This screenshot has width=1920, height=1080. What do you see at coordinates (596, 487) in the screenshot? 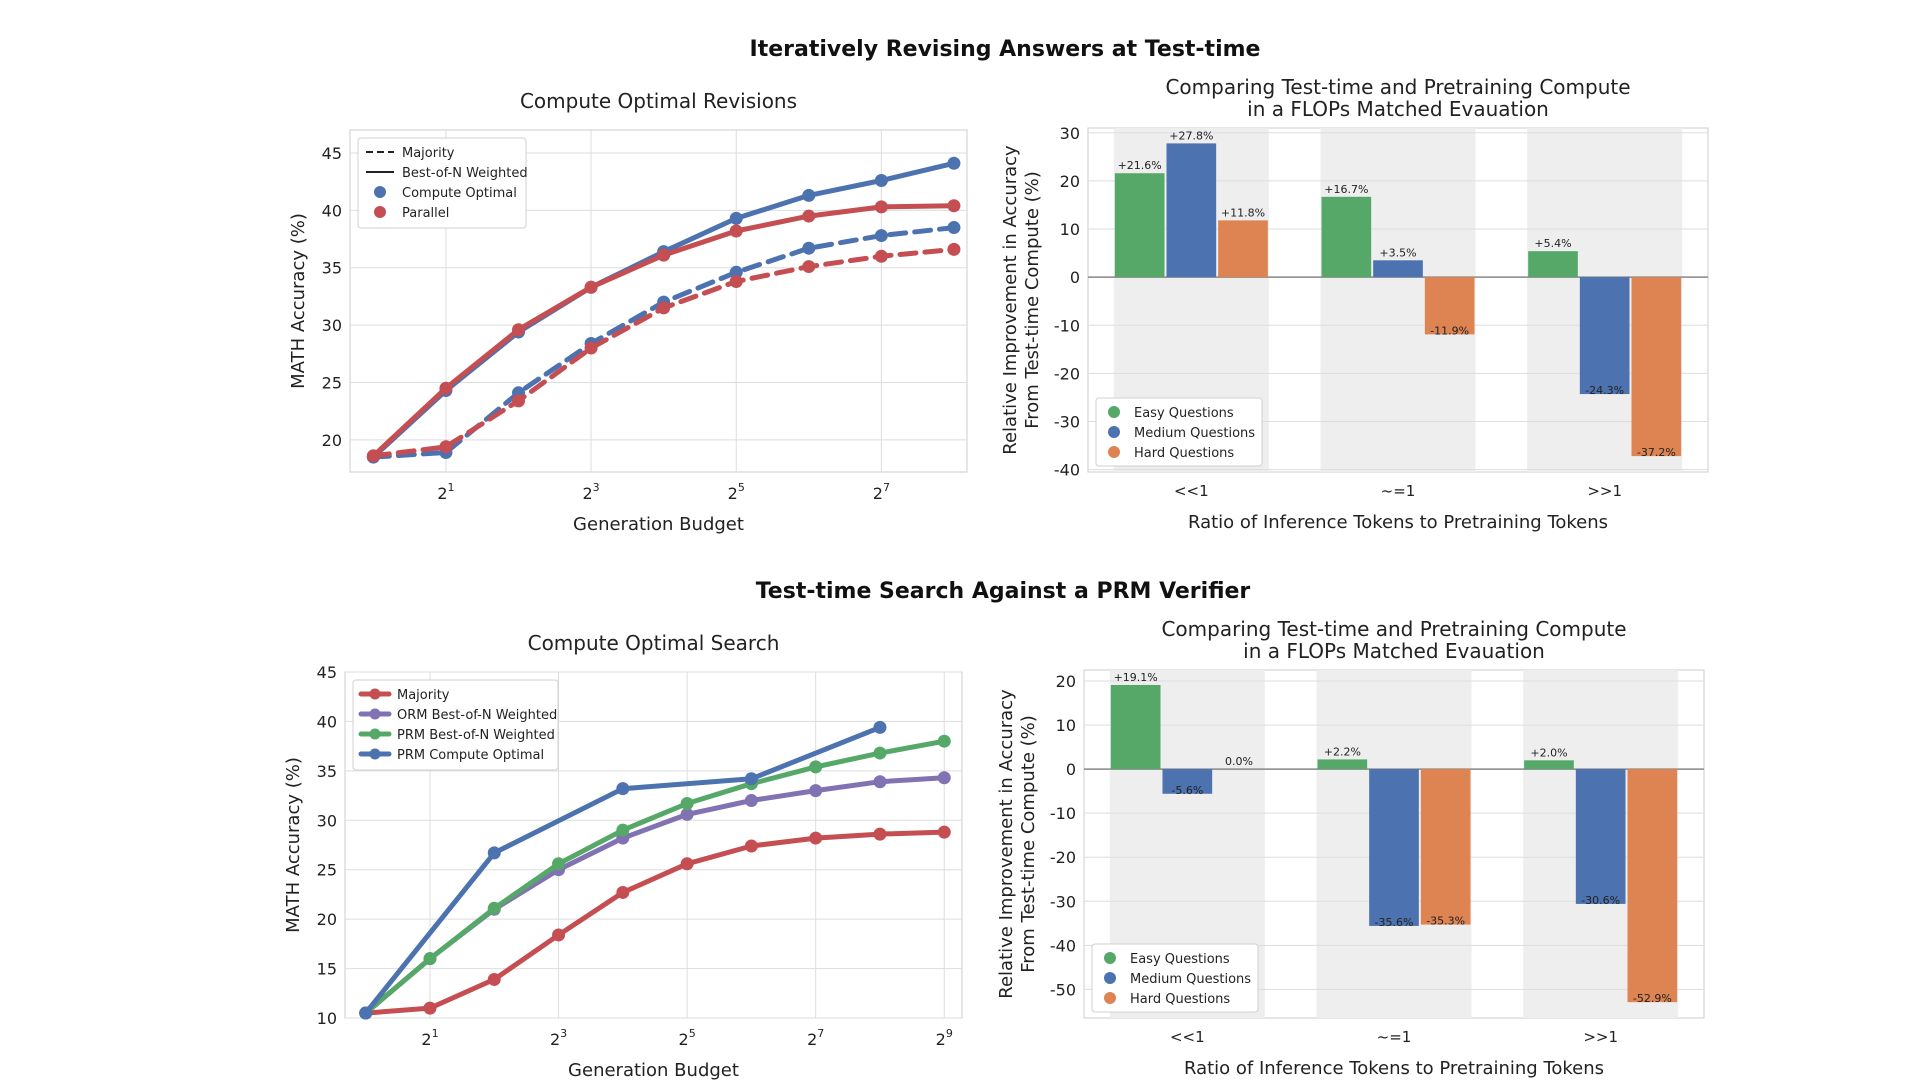
I see `x-tick-exponent: 3` at bounding box center [596, 487].